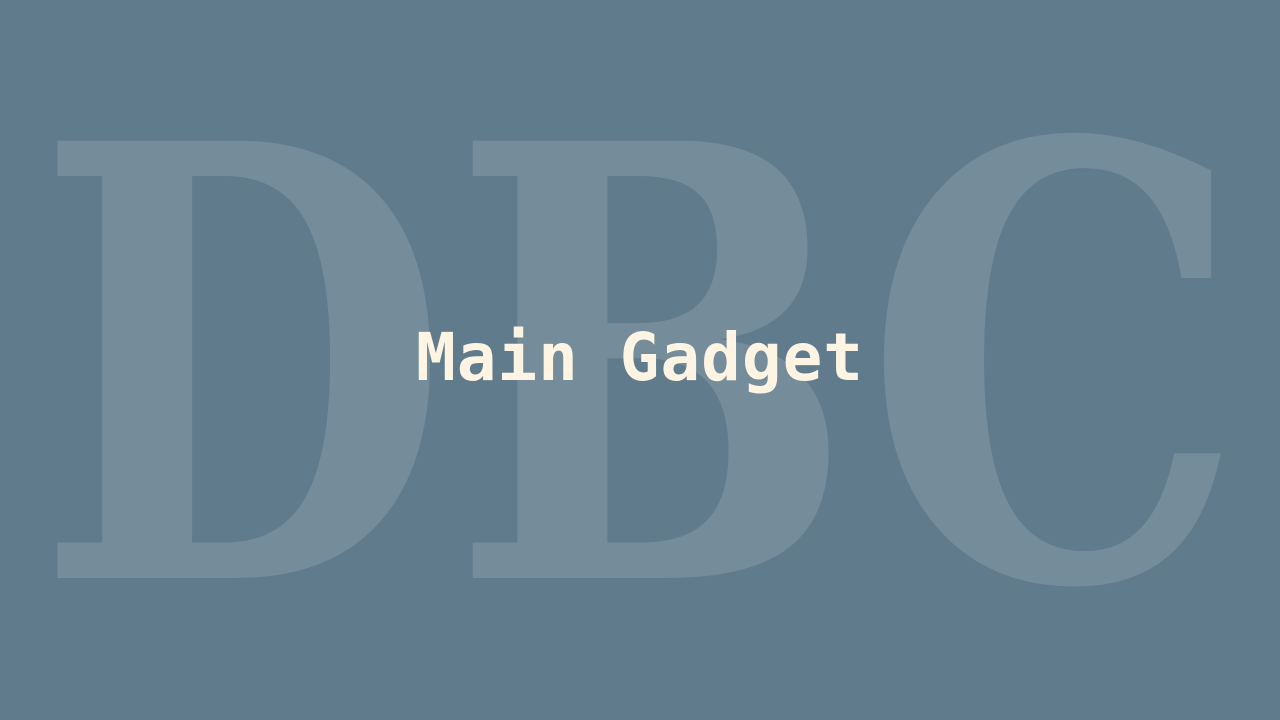  I want to click on slide-title: Main Gadget, so click(640, 357).